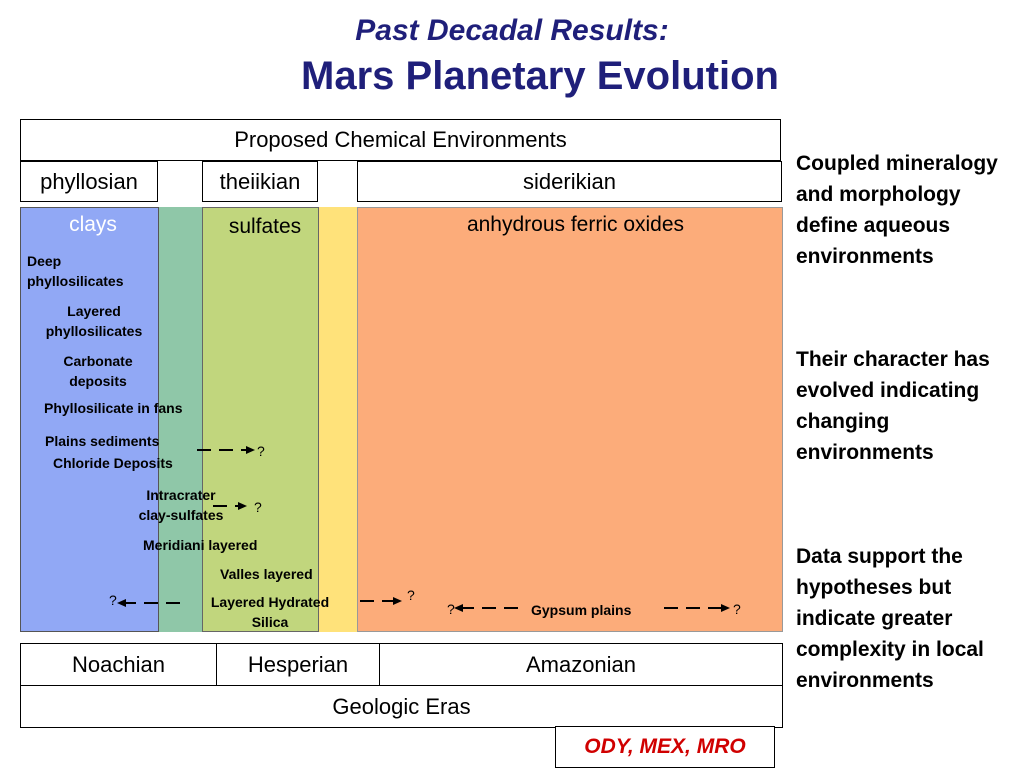  Describe the element at coordinates (75, 271) in the screenshot. I see `label-deep-phyllosilicates: Deep phyllosilicates` at that location.